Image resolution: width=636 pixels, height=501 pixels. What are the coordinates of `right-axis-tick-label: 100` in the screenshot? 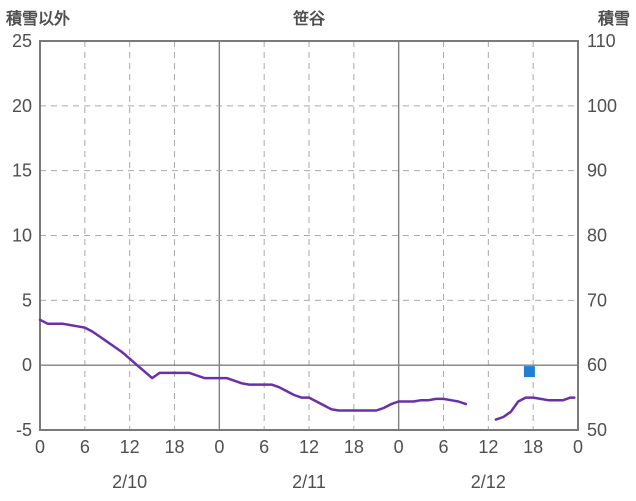 It's located at (602, 106).